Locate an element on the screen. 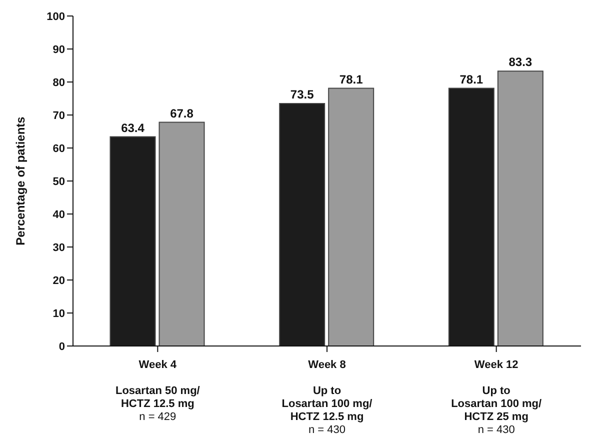 The image size is (589, 446). y-tick-label: 20 is located at coordinates (58, 280).